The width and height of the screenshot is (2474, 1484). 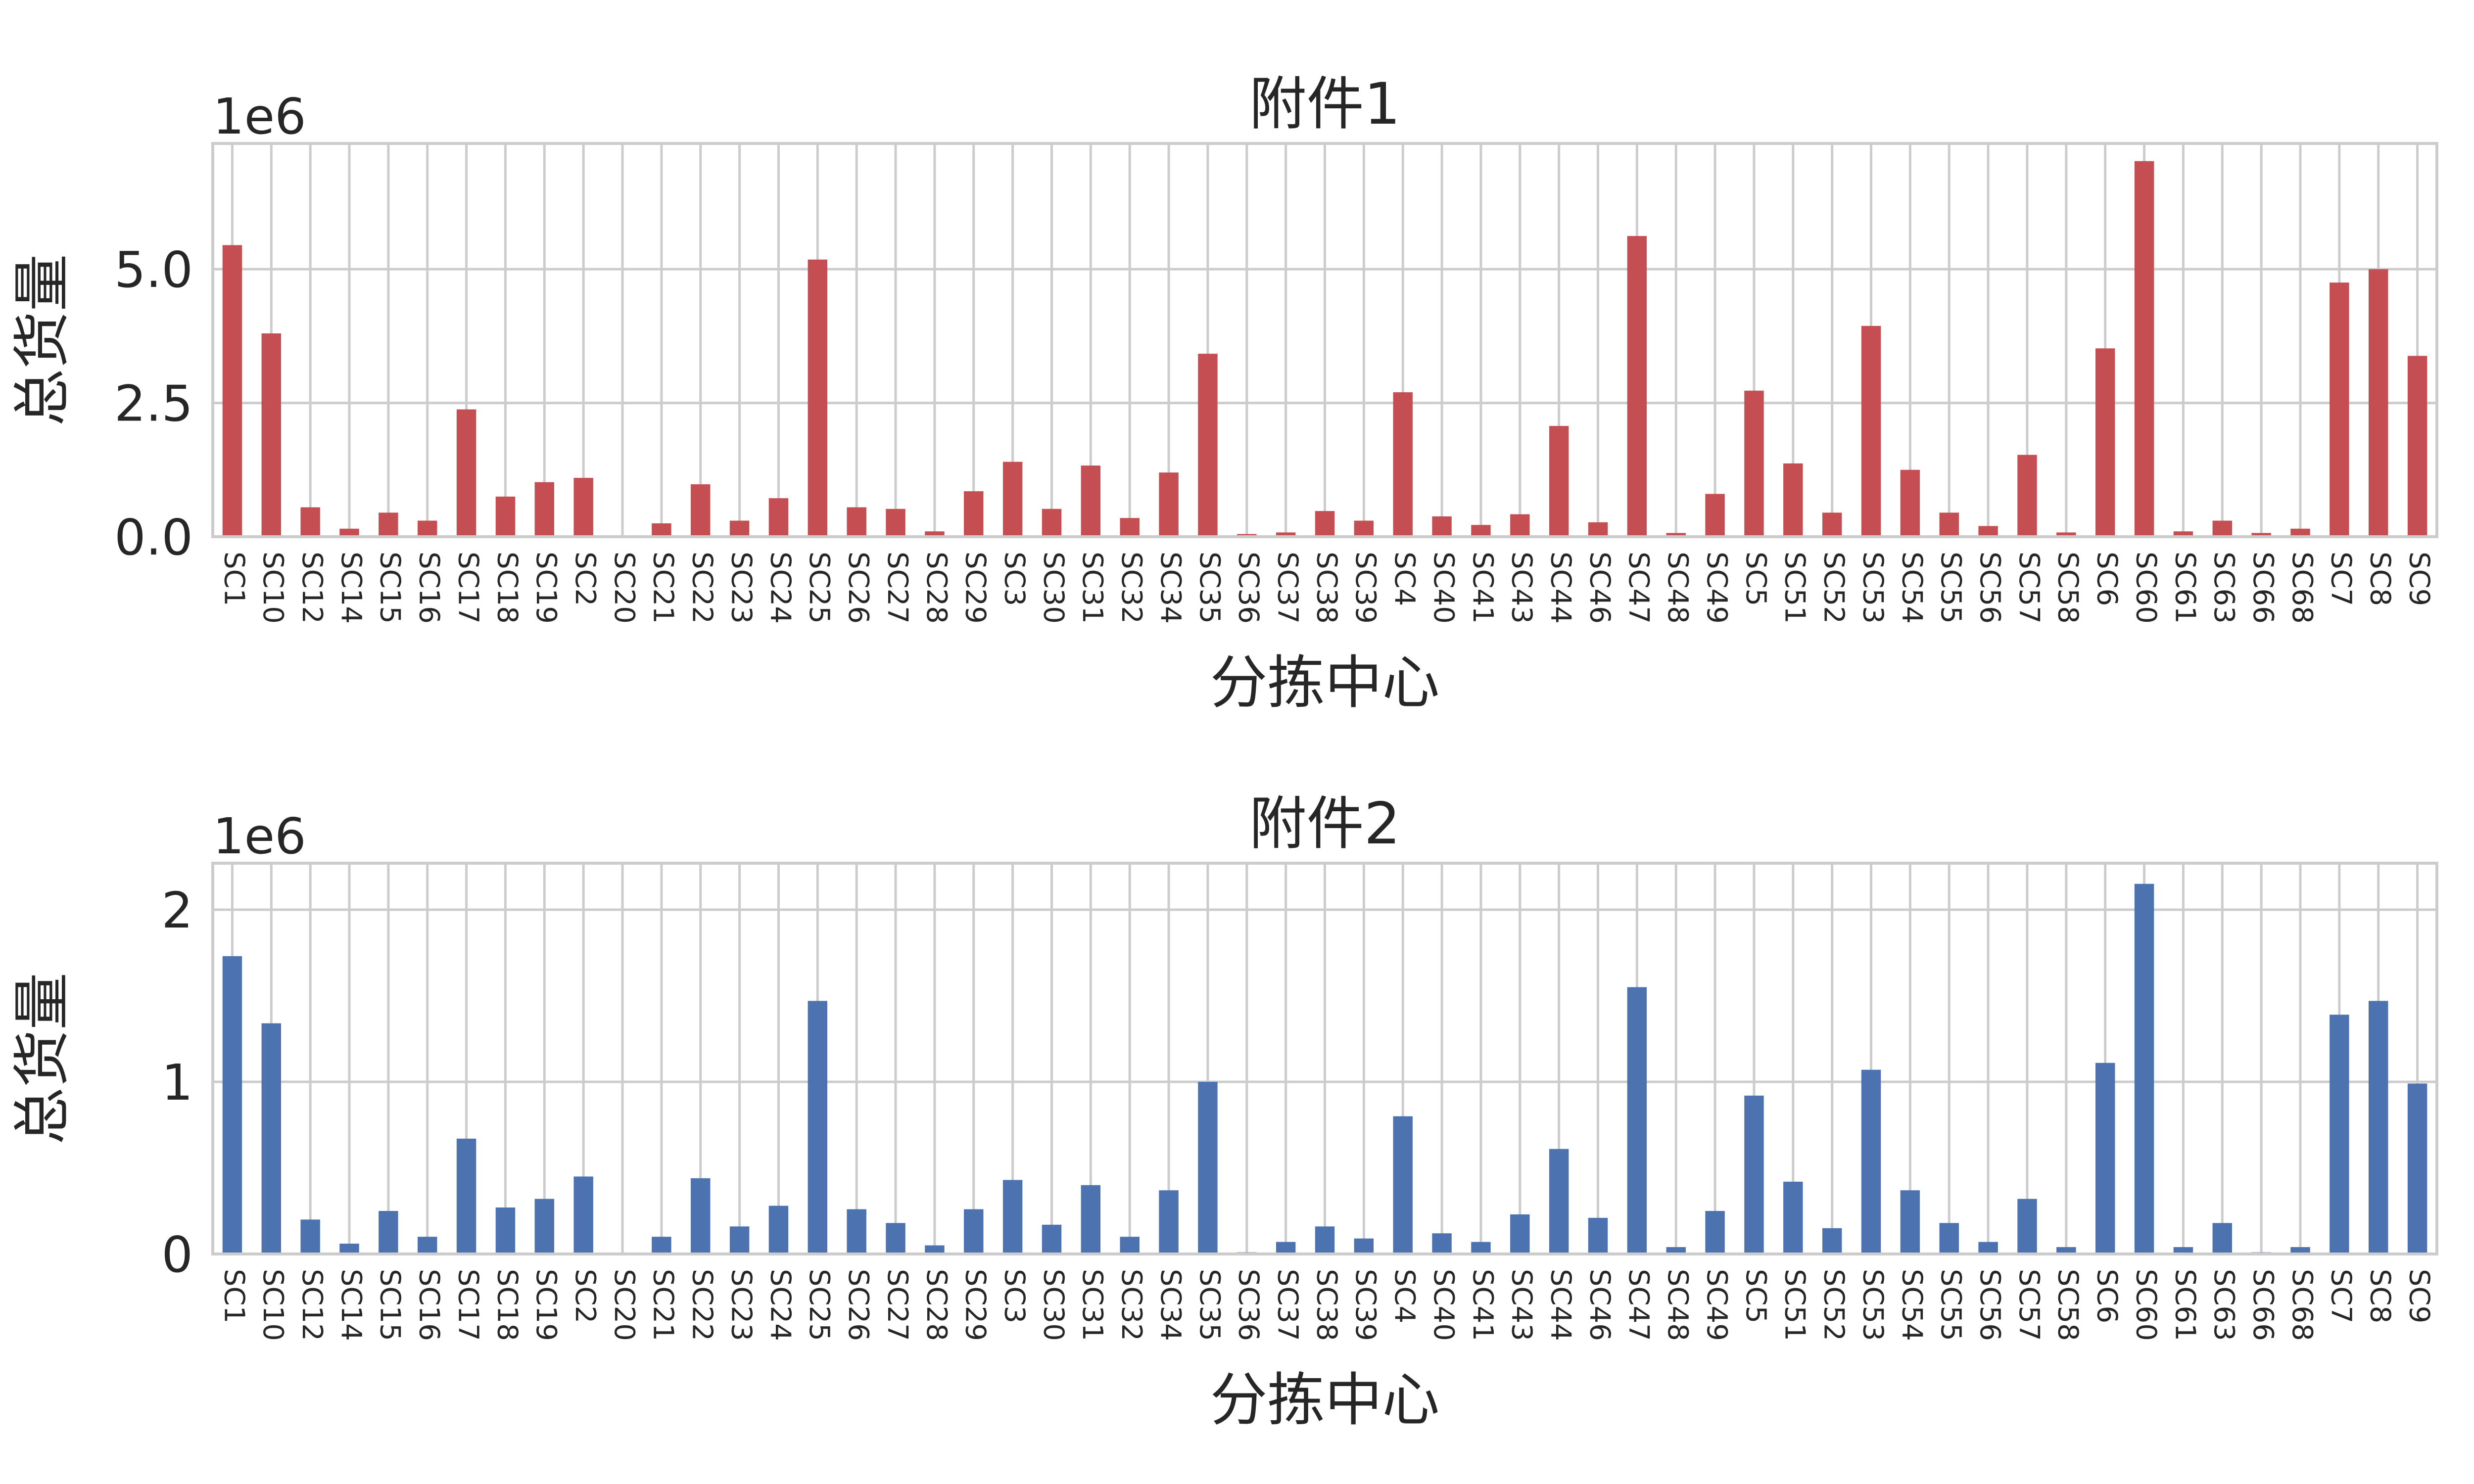 What do you see at coordinates (177, 910) in the screenshot?
I see `y-tick-label: 2` at bounding box center [177, 910].